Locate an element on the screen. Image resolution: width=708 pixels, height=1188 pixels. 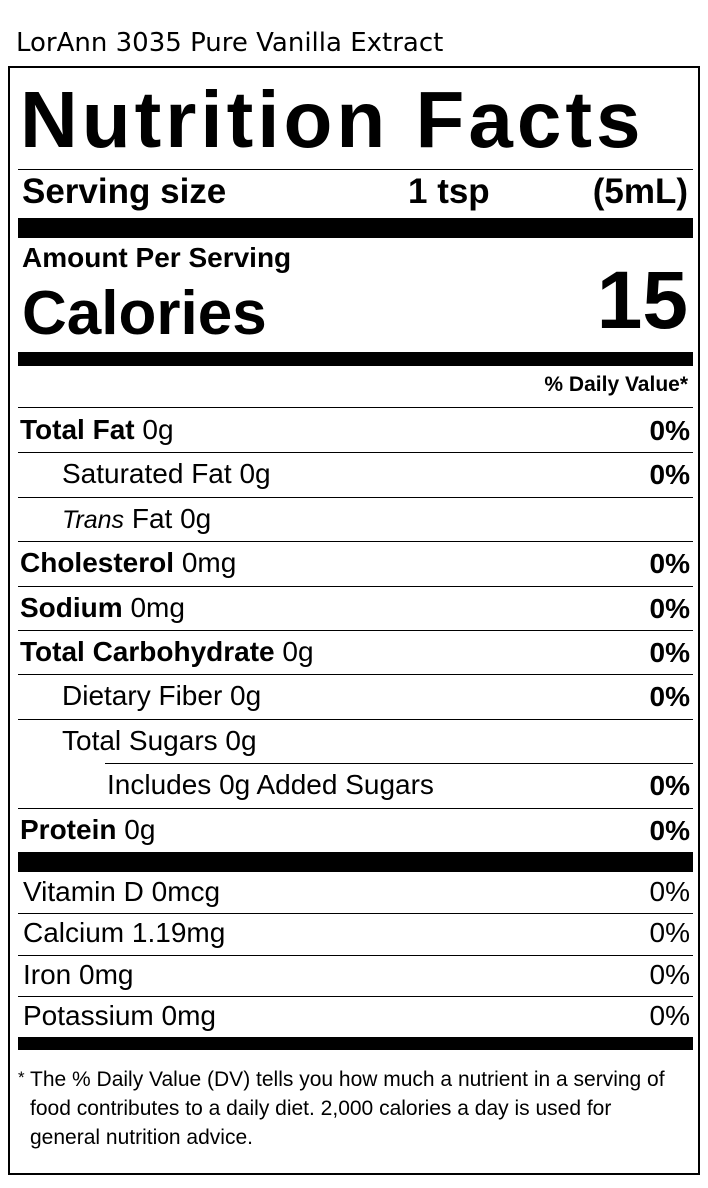
nutrient-row: Sodium 0mg is located at coordinates (102, 608).